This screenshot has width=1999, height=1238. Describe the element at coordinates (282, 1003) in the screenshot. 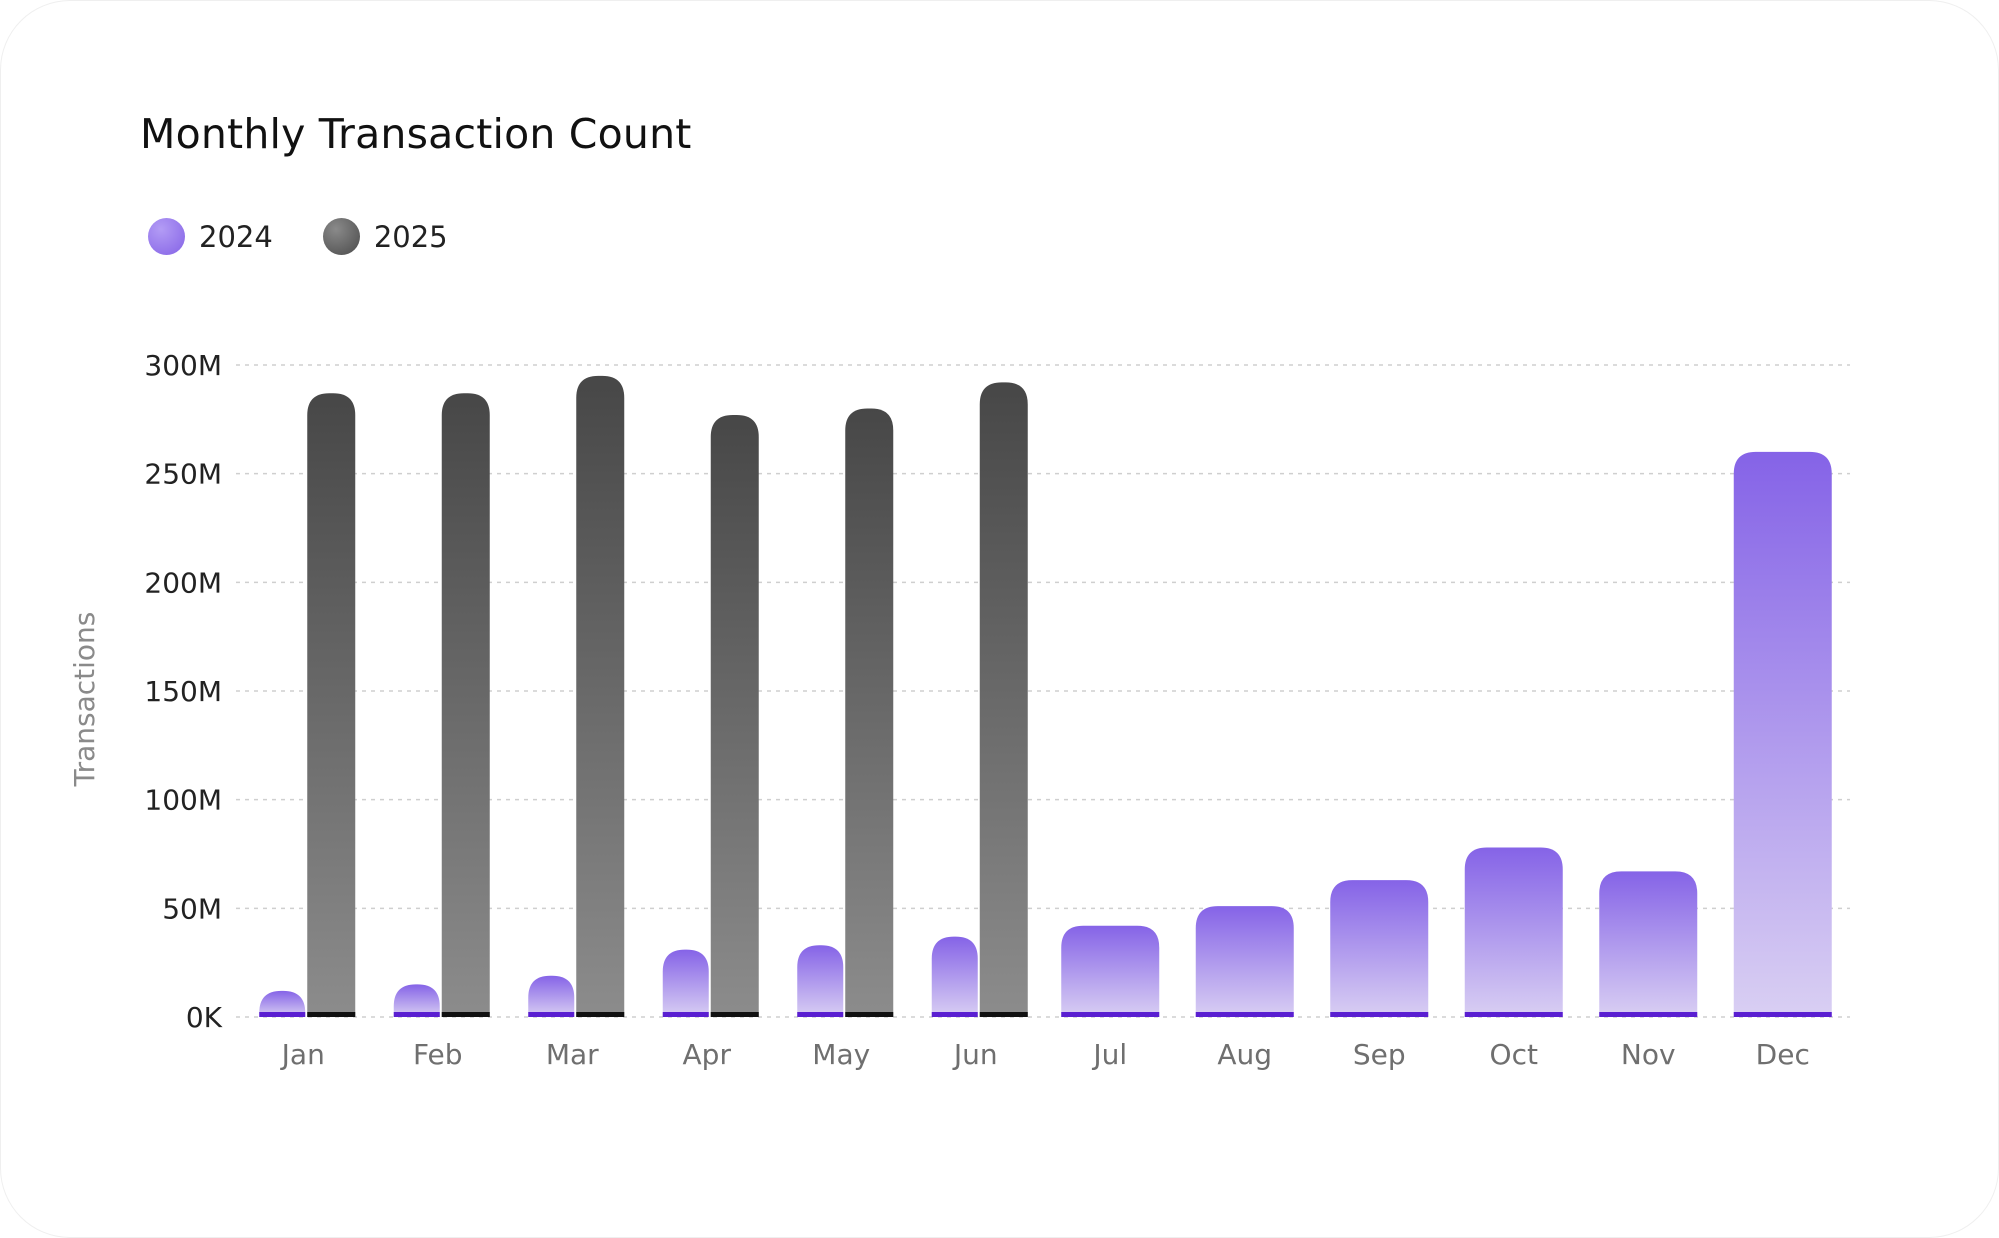

I see `bar-2024-jan` at that location.